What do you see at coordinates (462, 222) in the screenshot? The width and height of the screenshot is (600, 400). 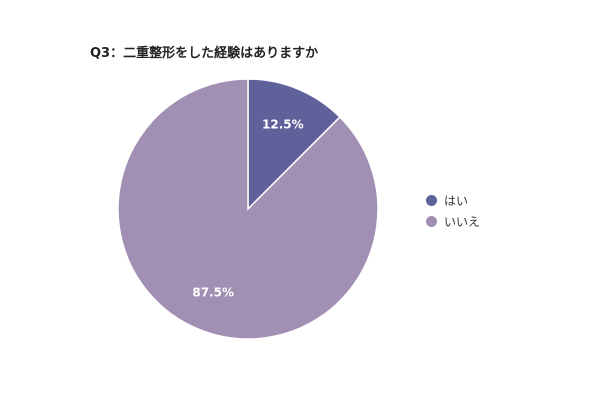 I see `legend-label-no: いいえ` at bounding box center [462, 222].